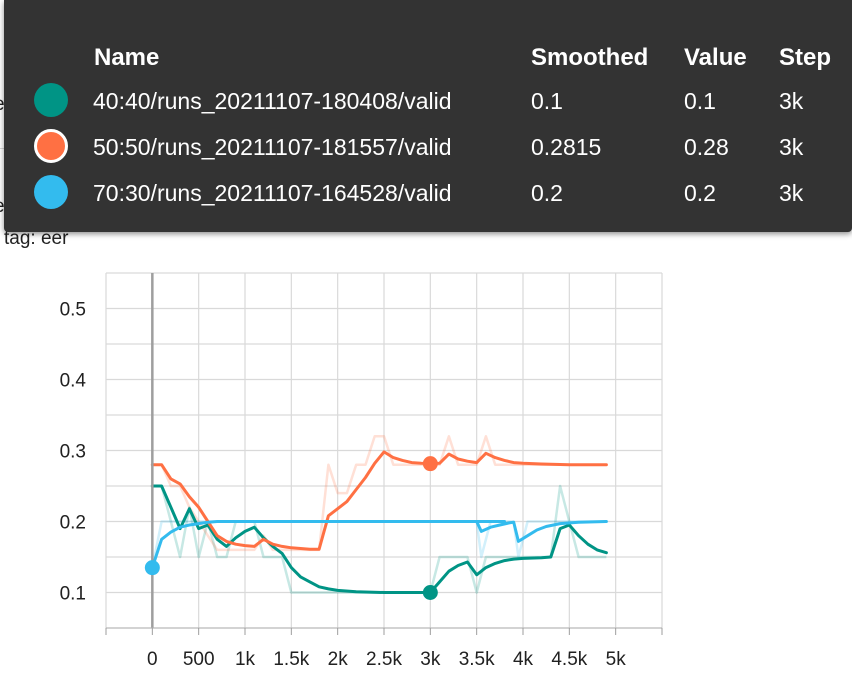 The image size is (852, 686). I want to click on y-tick-label: 0.2, so click(73, 523).